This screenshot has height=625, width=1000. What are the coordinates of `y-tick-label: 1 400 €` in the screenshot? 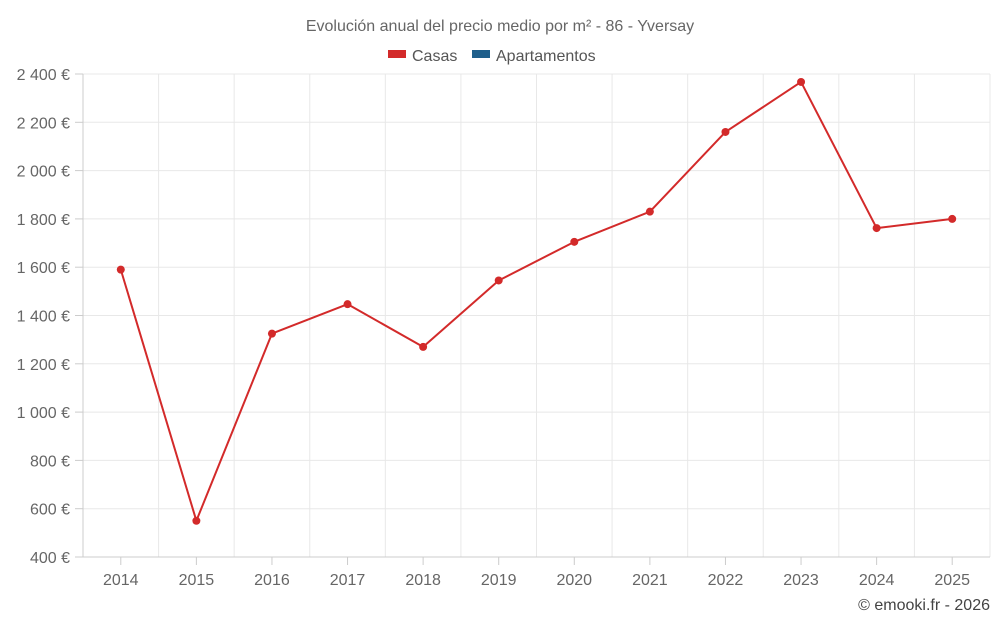 It's located at (43, 317).